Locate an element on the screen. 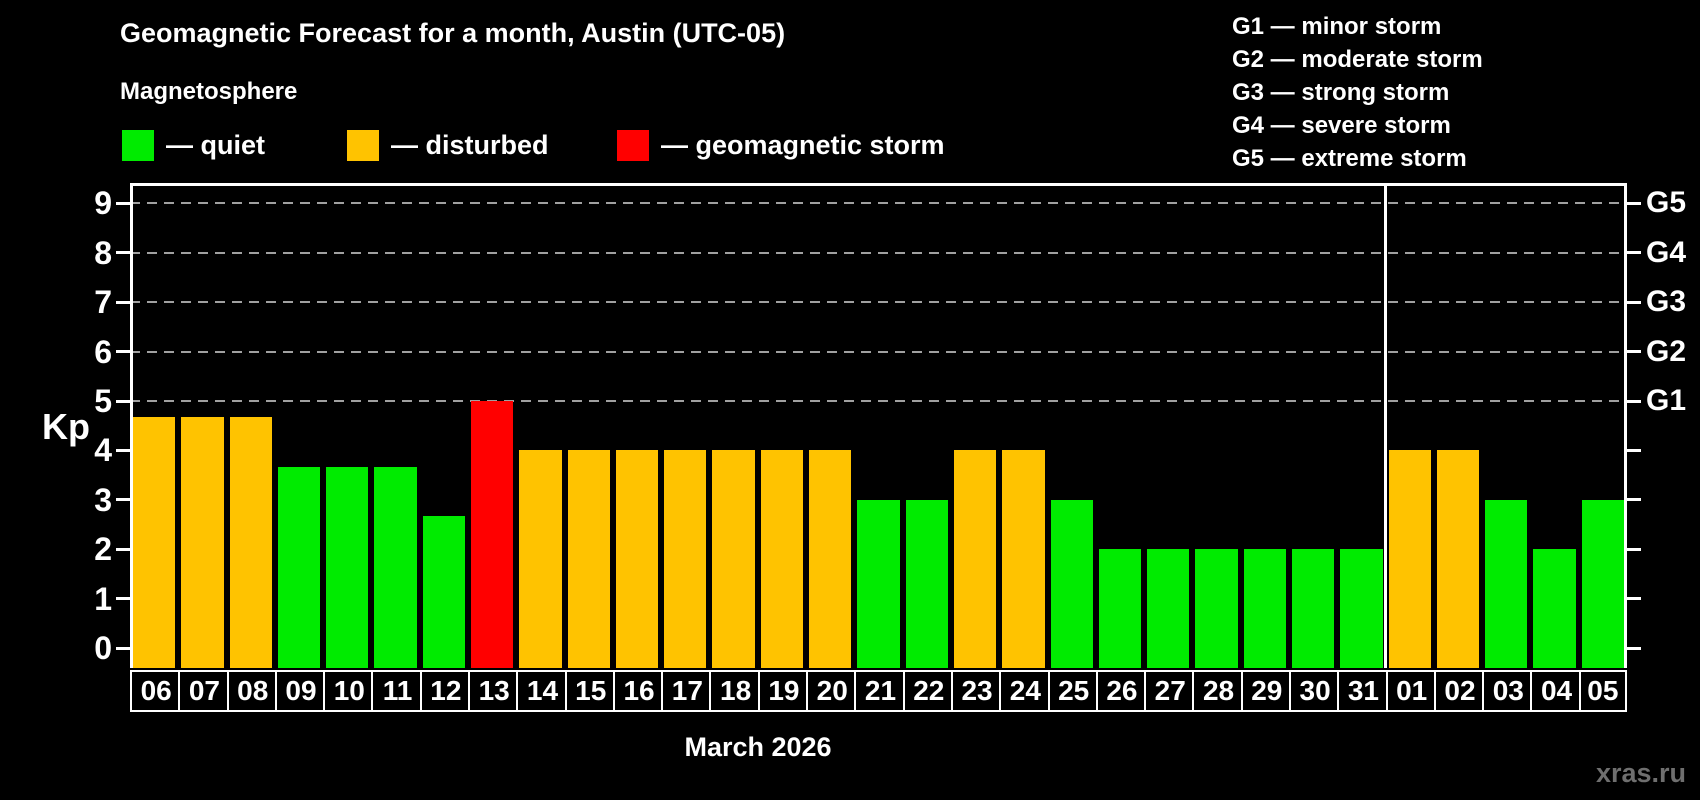 The height and width of the screenshot is (800, 1700). day-label-11: 11 is located at coordinates (396, 691).